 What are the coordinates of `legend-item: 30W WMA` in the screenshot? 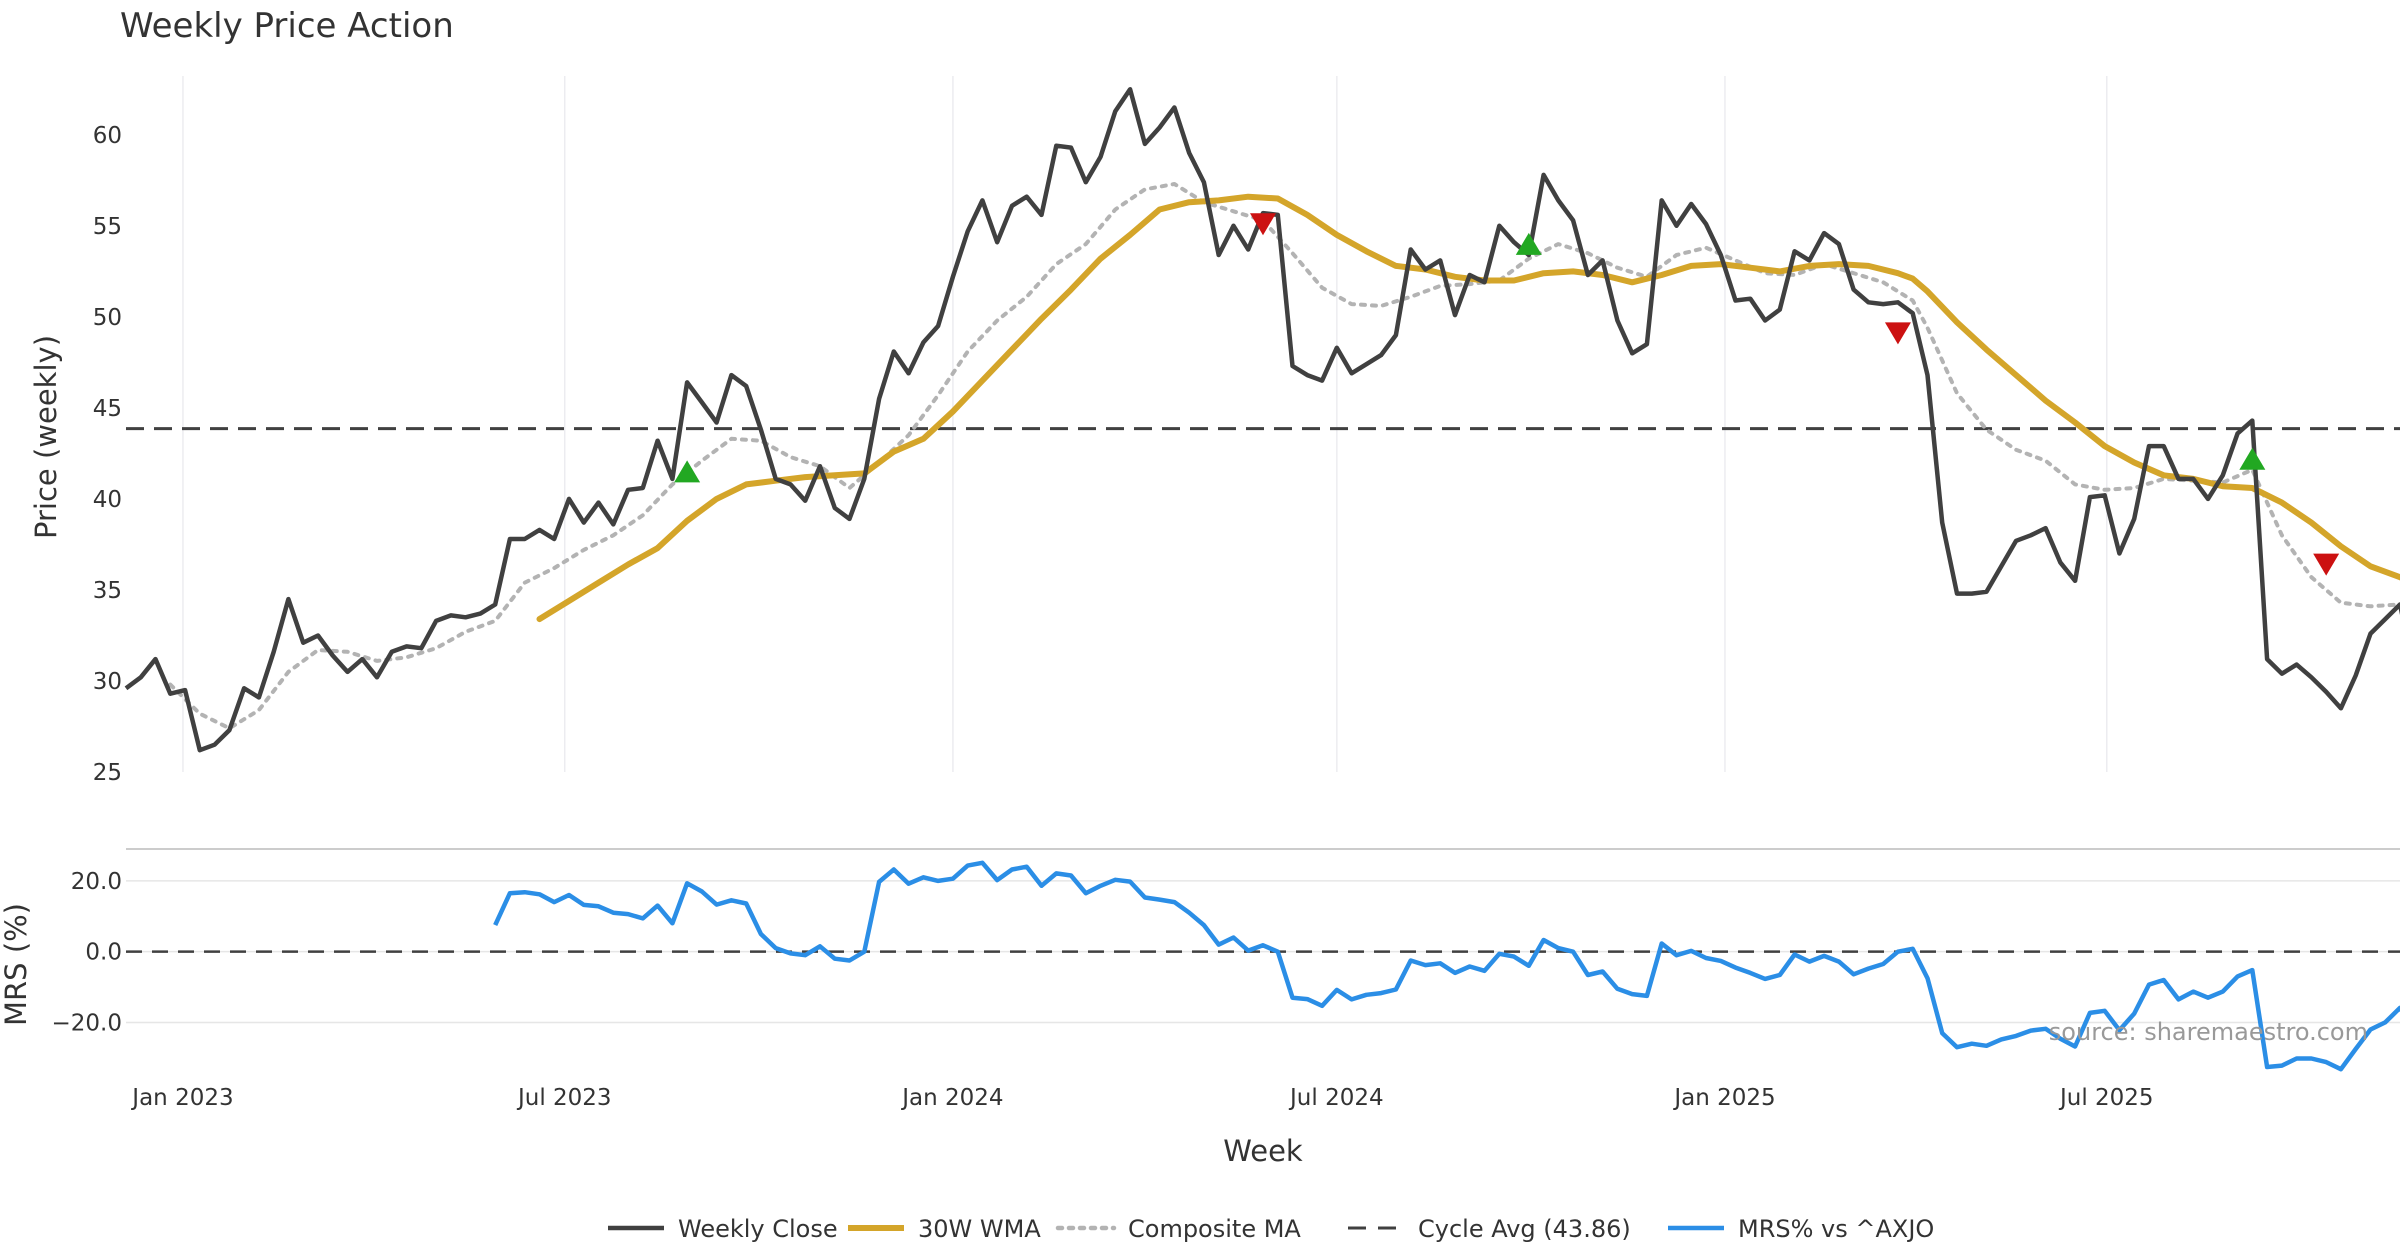 It's located at (944, 1229).